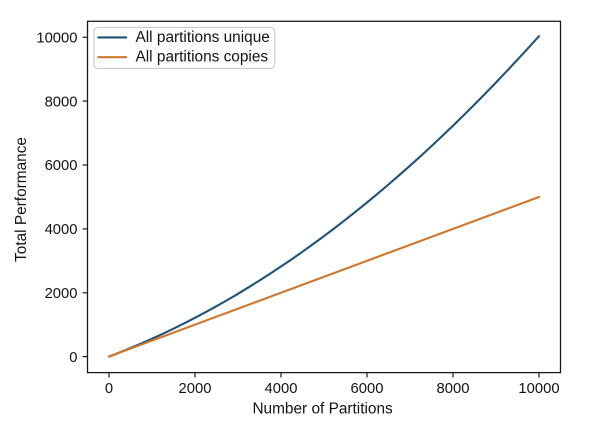  Describe the element at coordinates (21, 199) in the screenshot. I see `svg-text: Total Performance` at that location.